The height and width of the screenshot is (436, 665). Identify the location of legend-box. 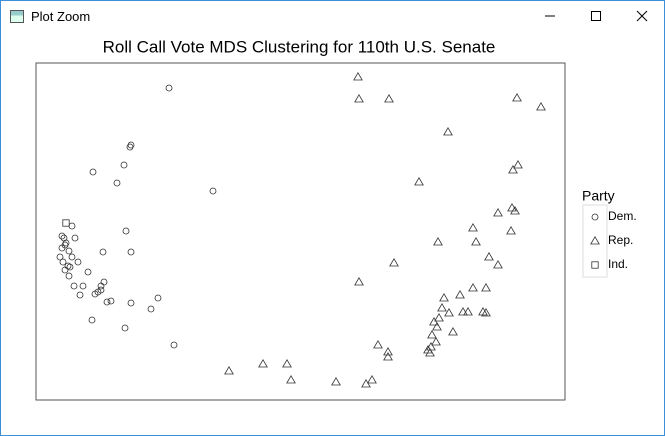
(595, 241).